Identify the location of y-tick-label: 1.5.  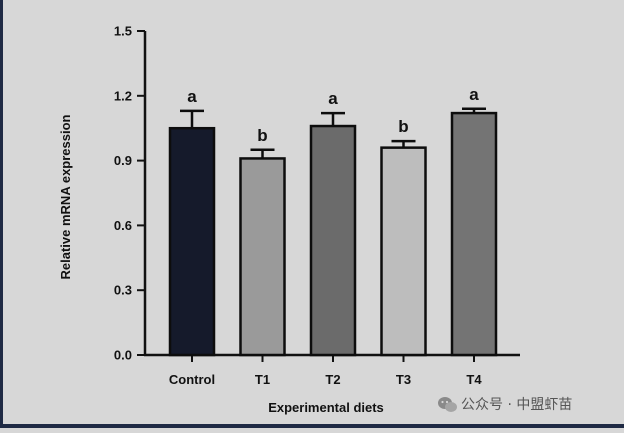
(123, 31).